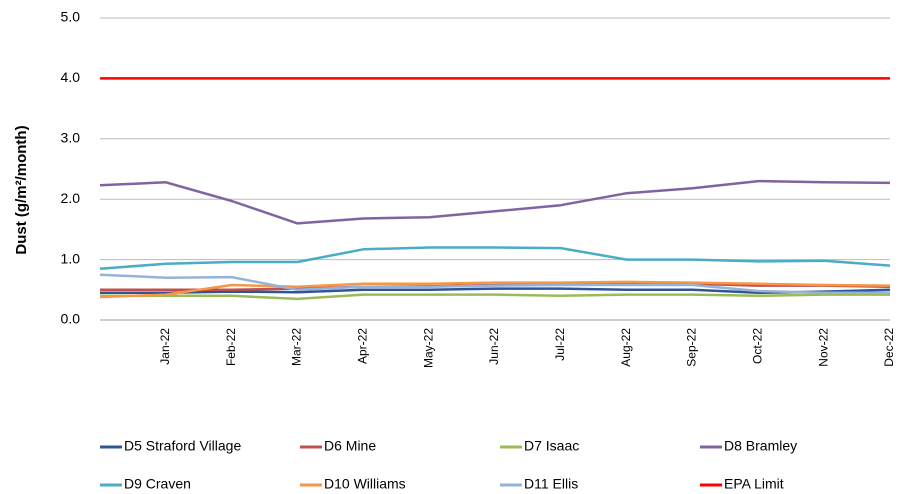 This screenshot has width=918, height=494. What do you see at coordinates (165, 346) in the screenshot?
I see `x-tick-label: Jan-22` at bounding box center [165, 346].